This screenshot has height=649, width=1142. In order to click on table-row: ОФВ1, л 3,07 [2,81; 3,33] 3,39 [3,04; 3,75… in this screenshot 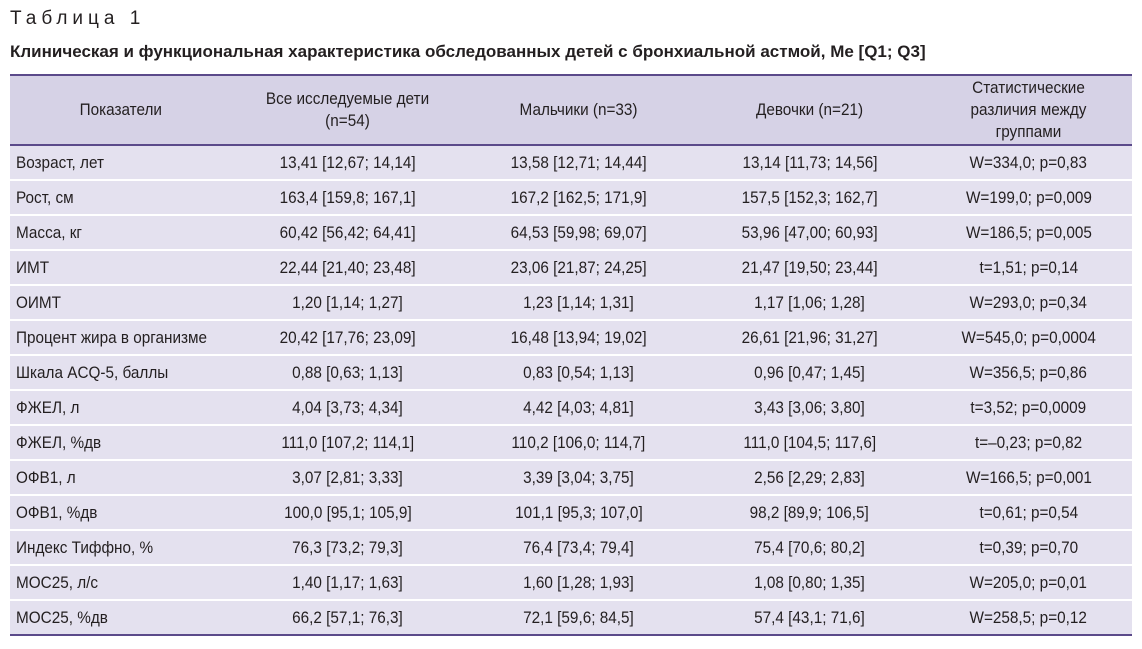, I will do `click(571, 478)`.